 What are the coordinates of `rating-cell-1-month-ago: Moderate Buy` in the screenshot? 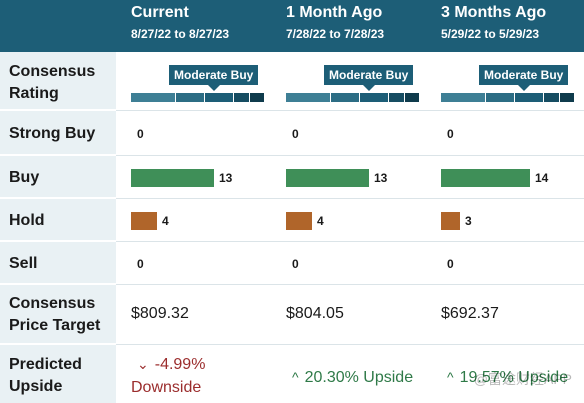 It's located at (352, 81).